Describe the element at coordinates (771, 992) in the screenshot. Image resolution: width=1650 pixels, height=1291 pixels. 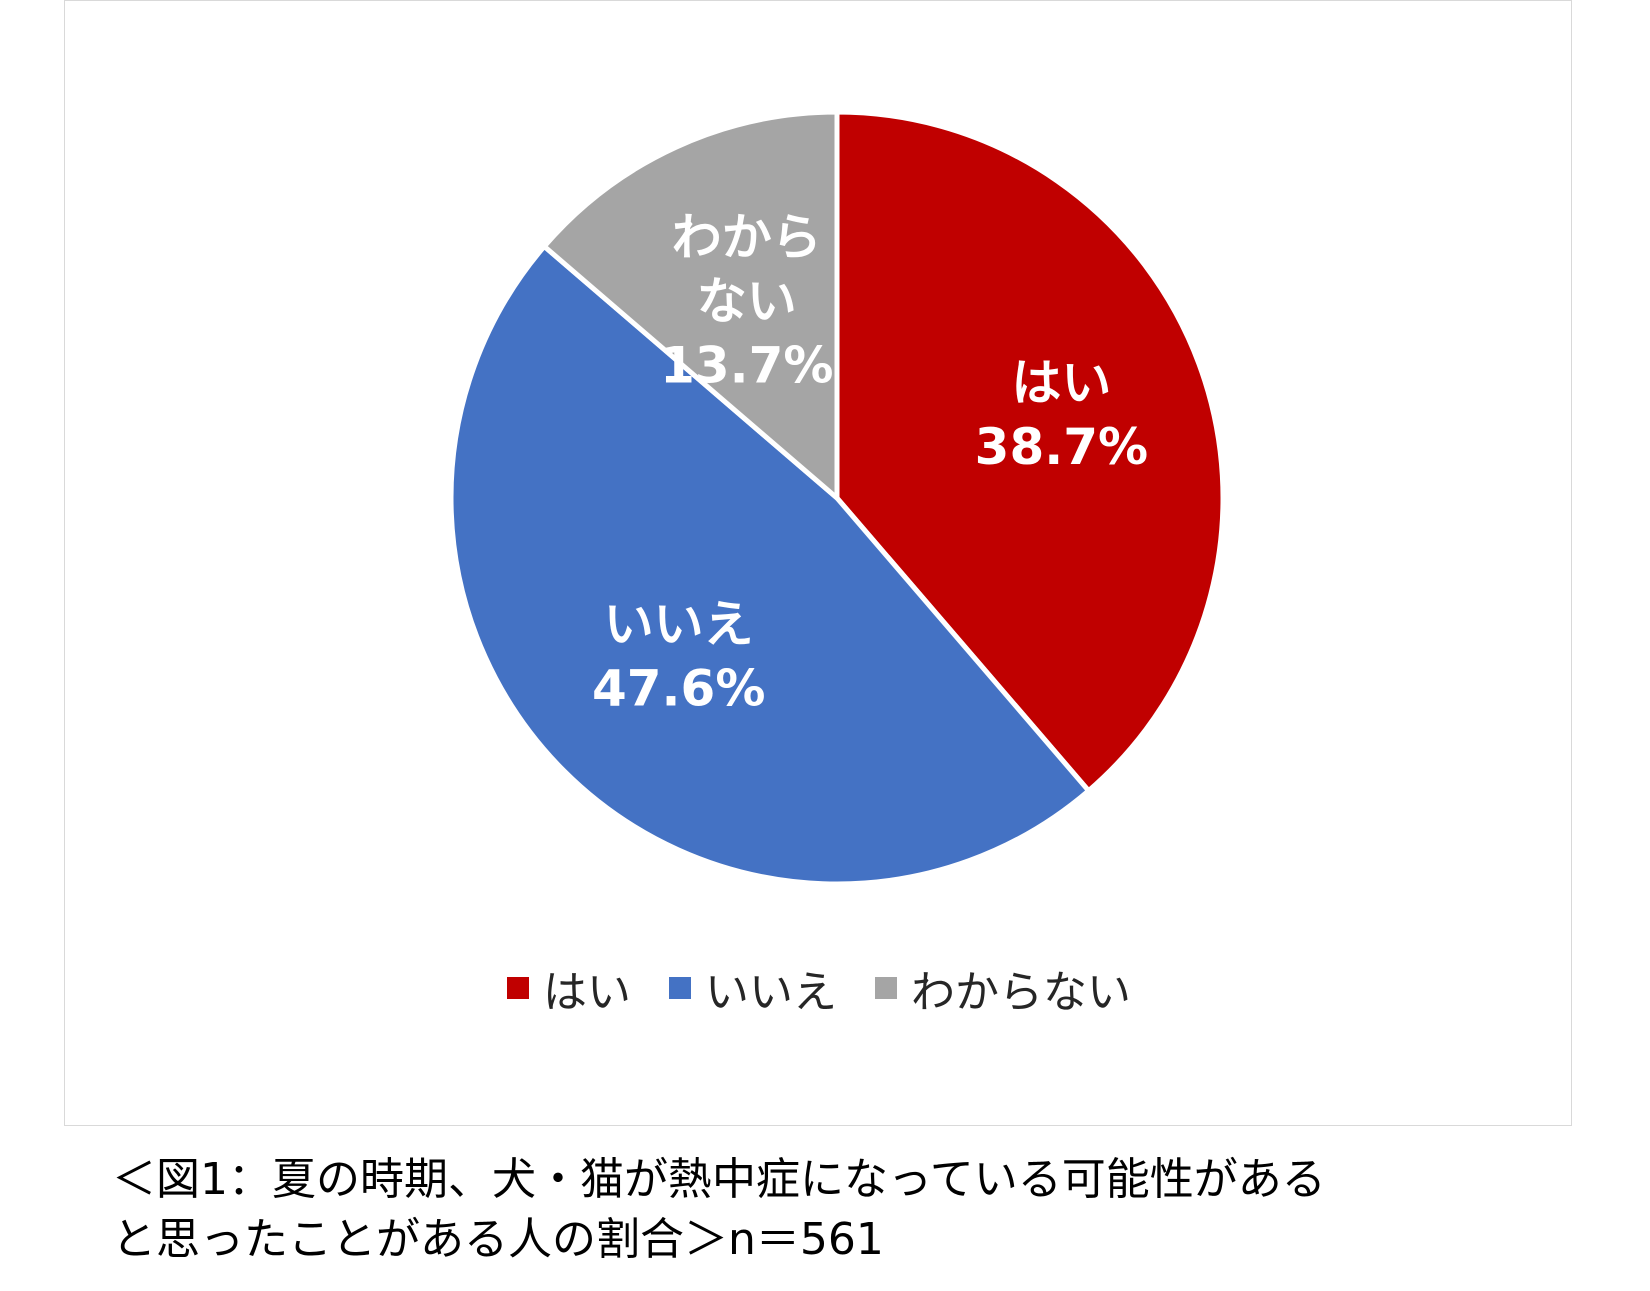
I see `legend-label-no: いいえ` at that location.